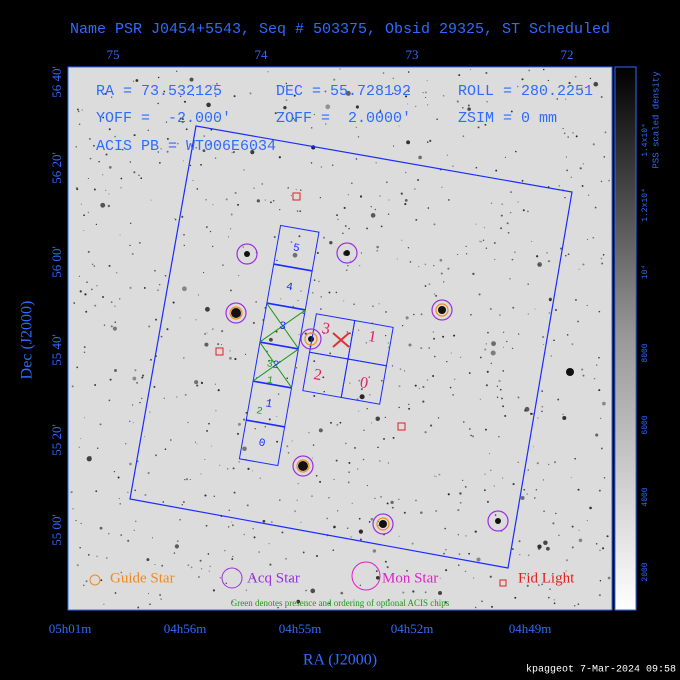 This screenshot has height=680, width=680. Describe the element at coordinates (270, 365) in the screenshot. I see `optional-label: 3` at that location.